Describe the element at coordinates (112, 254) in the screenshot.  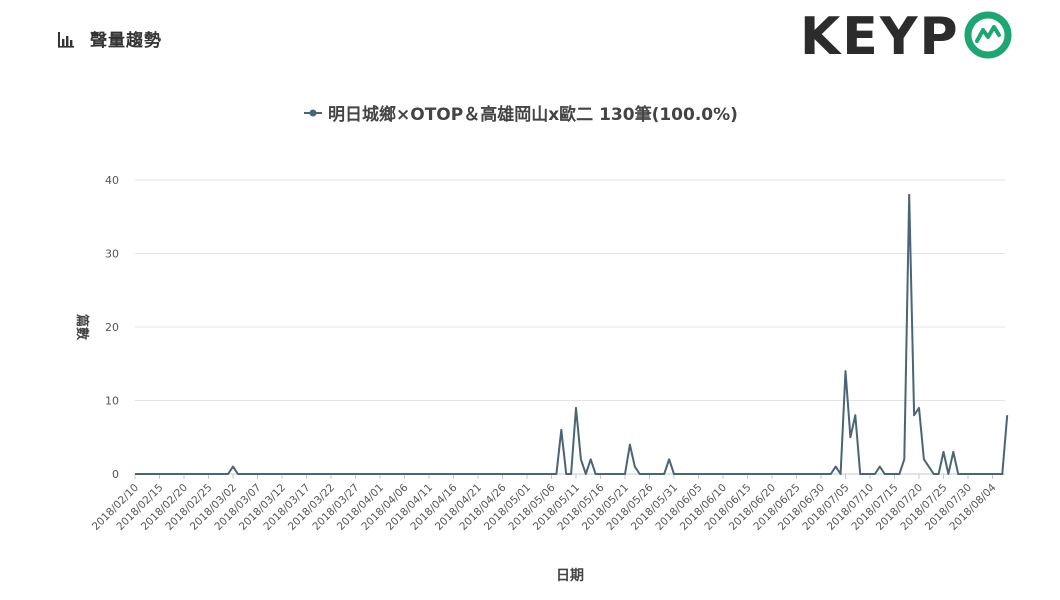
I see `y-tick-label: 30` at that location.